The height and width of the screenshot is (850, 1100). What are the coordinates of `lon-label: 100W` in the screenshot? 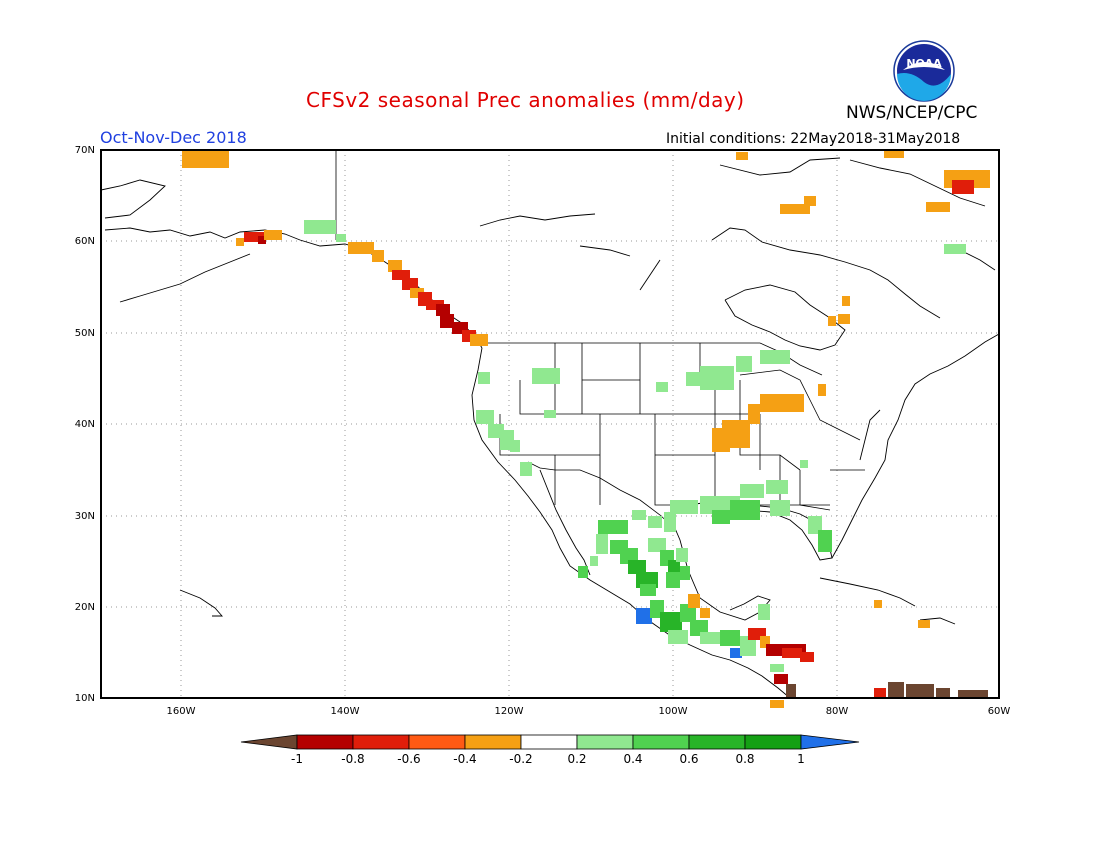 It's located at (673, 711).